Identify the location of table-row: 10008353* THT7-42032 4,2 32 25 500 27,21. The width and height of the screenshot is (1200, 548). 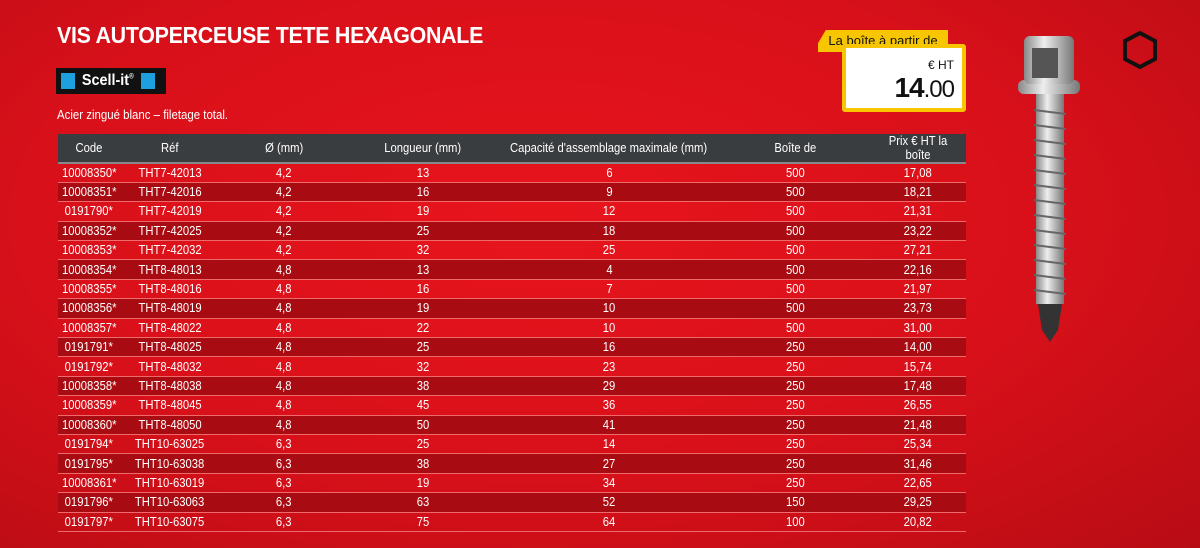
(512, 250).